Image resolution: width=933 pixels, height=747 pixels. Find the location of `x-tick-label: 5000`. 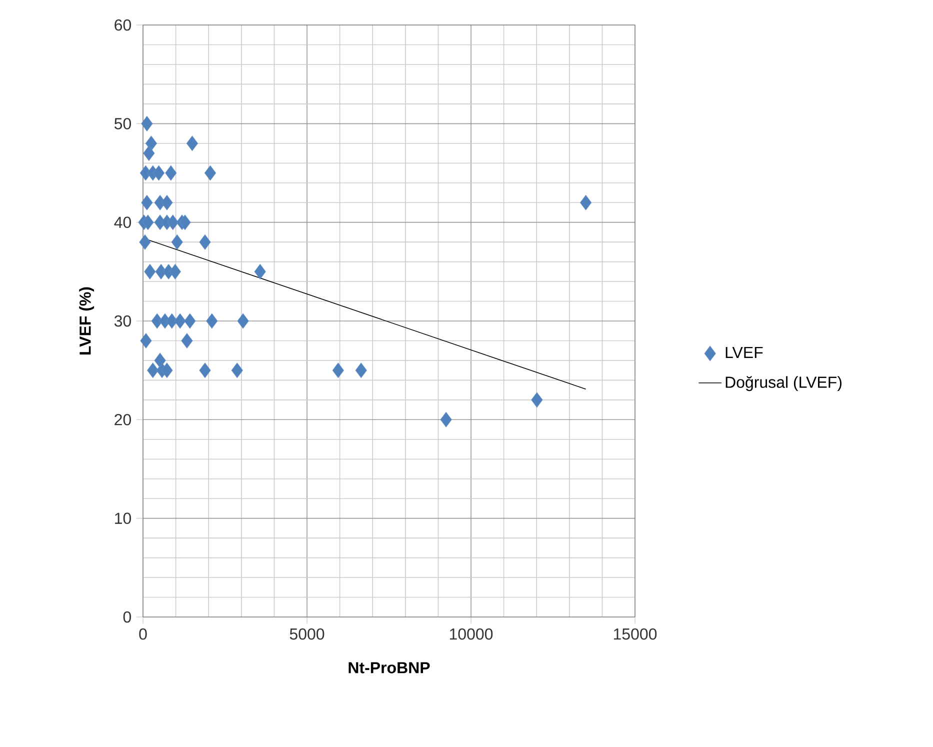

x-tick-label: 5000 is located at coordinates (307, 634).